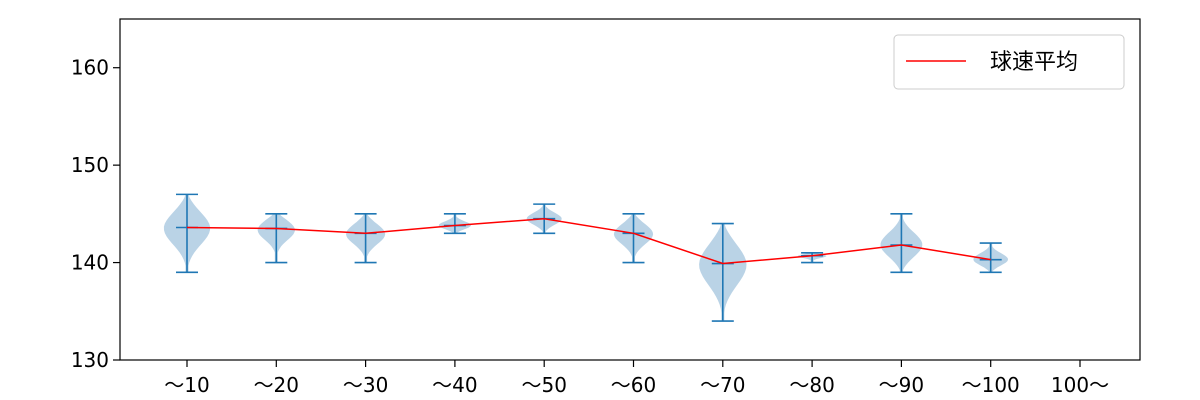  I want to click on mean-line-layer, so click(588, 241).